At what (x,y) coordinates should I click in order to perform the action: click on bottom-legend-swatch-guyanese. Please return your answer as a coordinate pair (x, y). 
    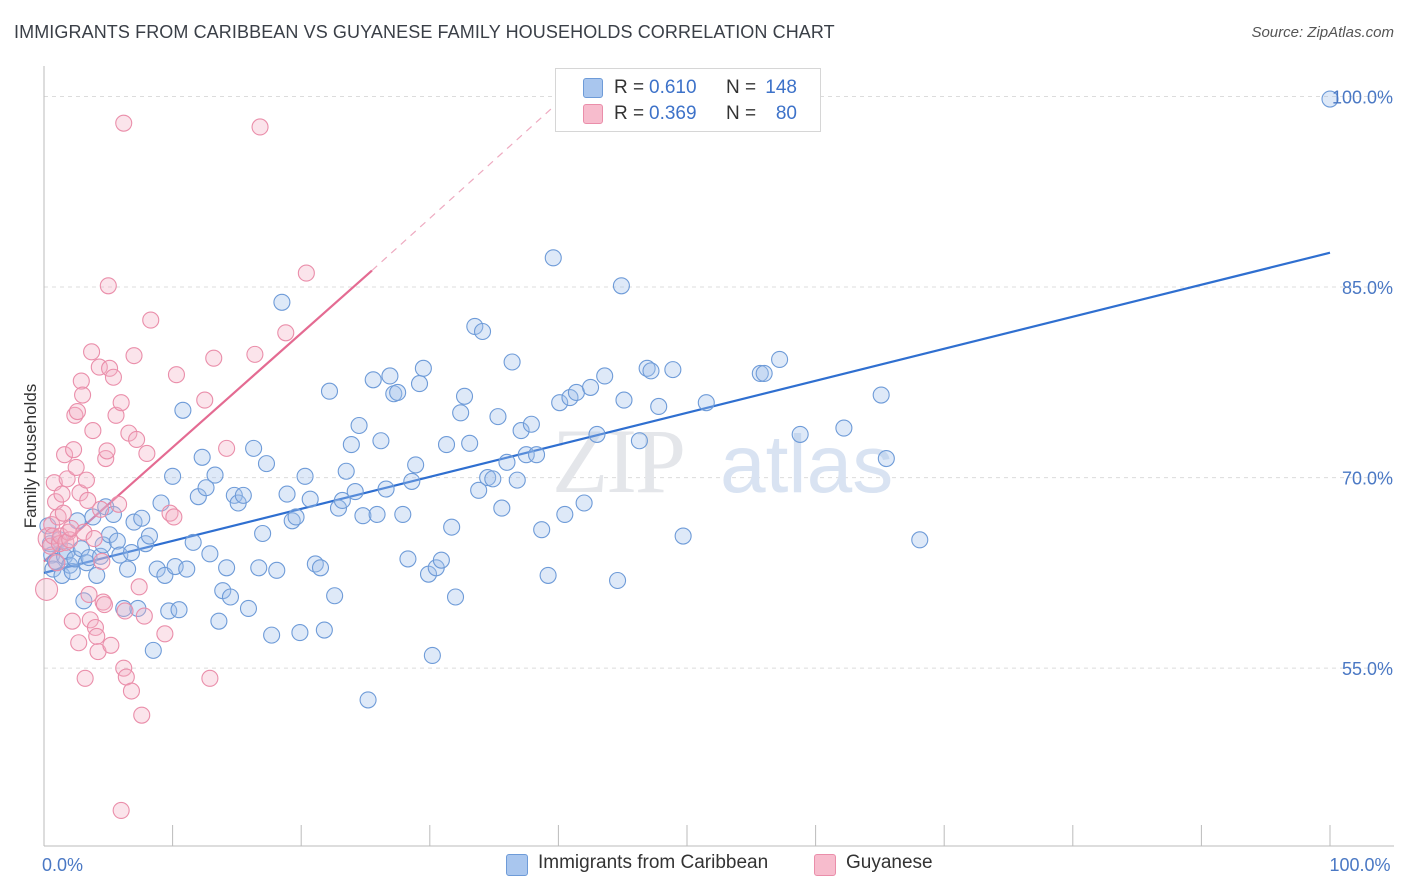
    Looking at the image, I should click on (825, 865).